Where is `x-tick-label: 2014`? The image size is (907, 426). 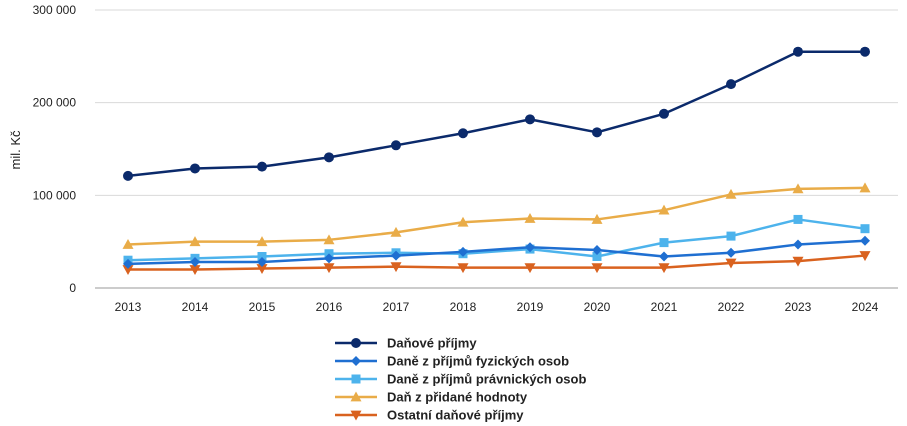
x-tick-label: 2014 is located at coordinates (195, 307).